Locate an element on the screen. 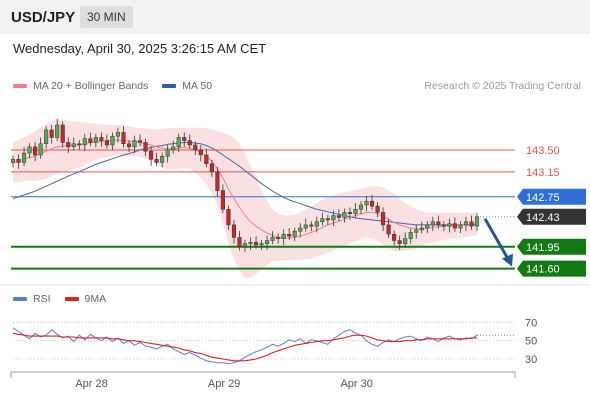 This screenshot has height=400, width=590. rsi-tick-label: 50 is located at coordinates (531, 342).